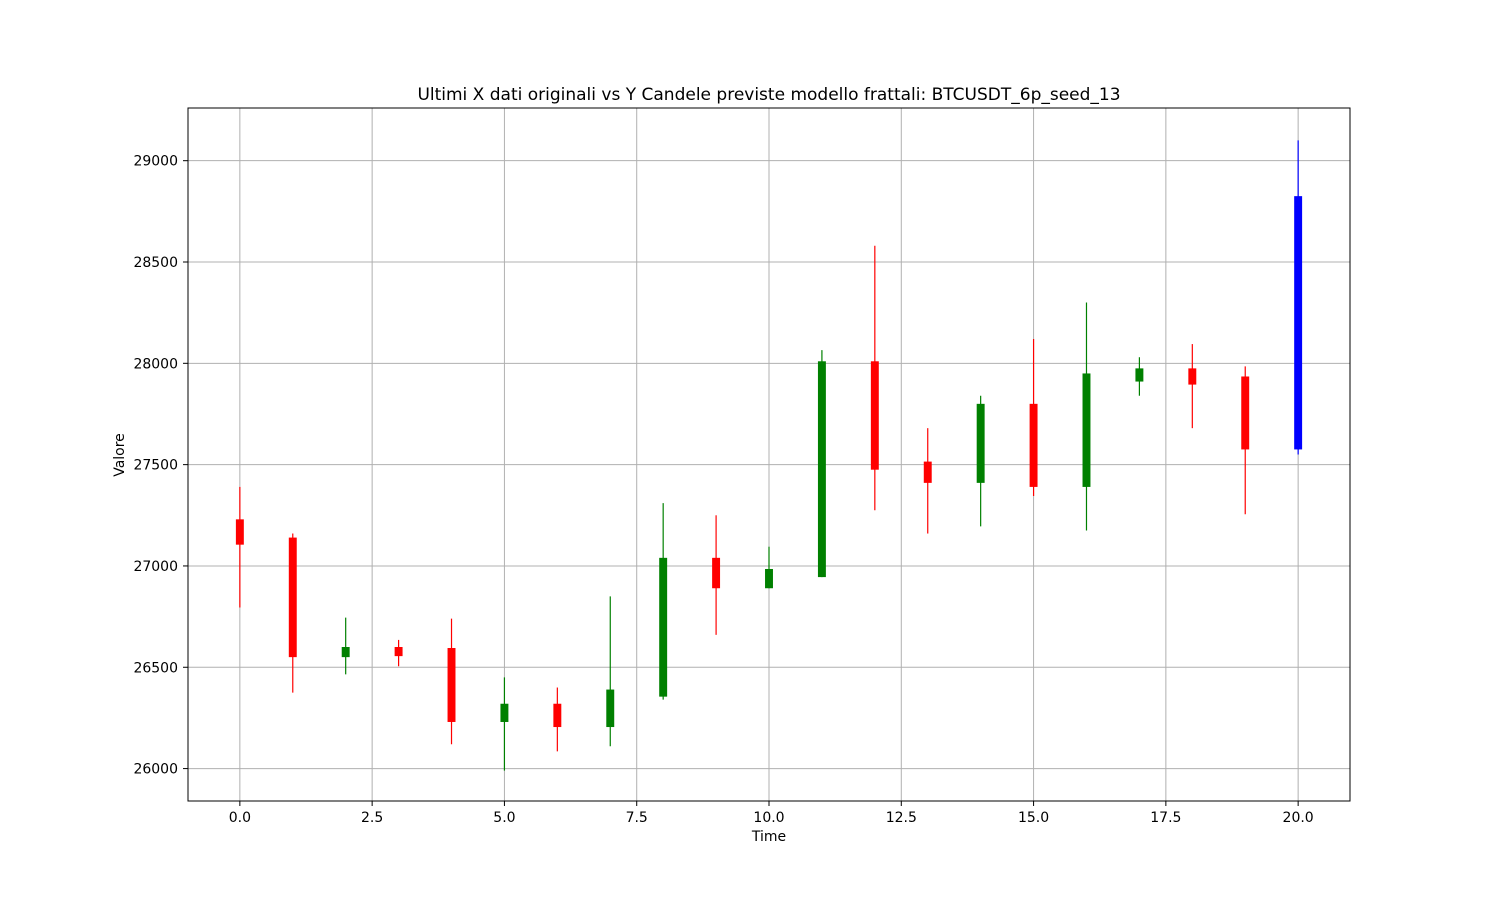  I want to click on x-tick-label: 20.0, so click(1298, 818).